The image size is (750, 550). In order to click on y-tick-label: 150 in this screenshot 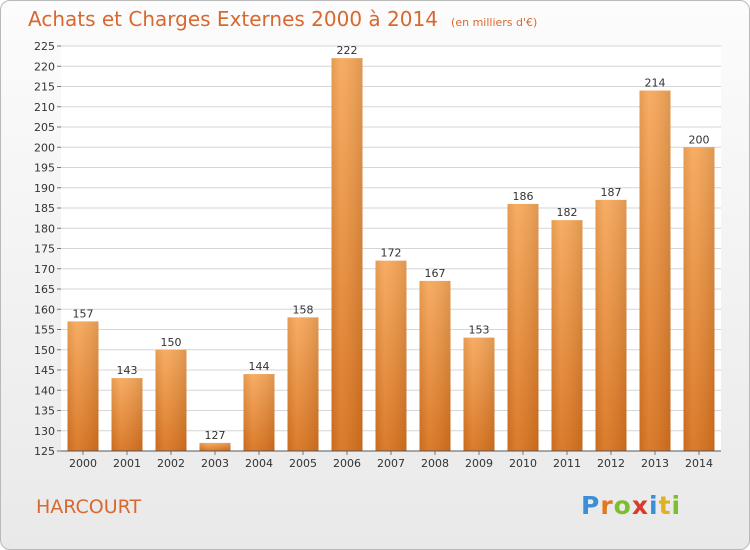, I will do `click(44, 350)`.